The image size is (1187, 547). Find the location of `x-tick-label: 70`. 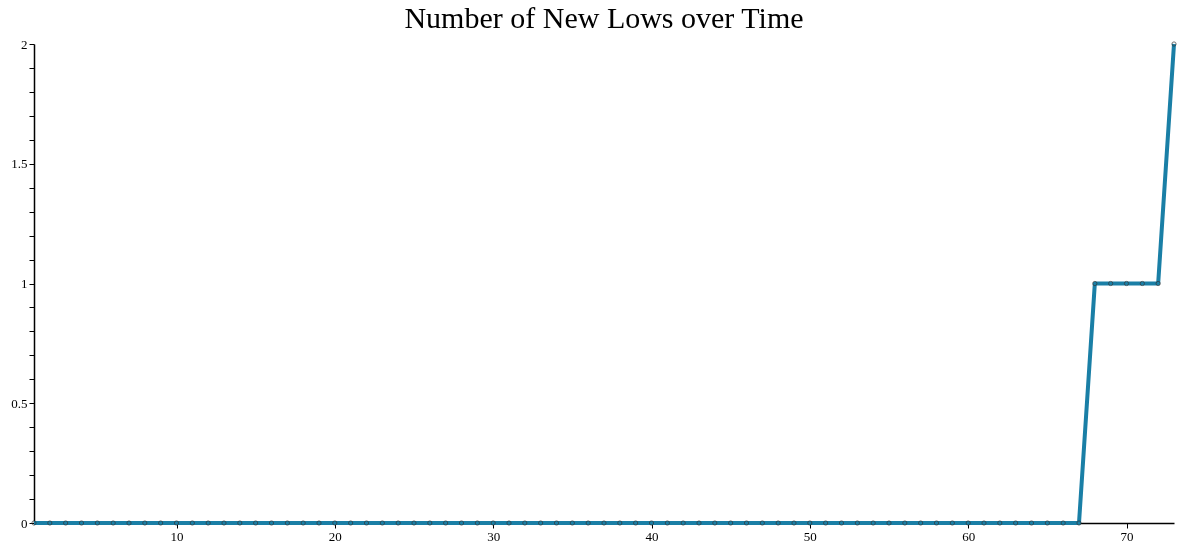

x-tick-label: 70 is located at coordinates (1127, 536).